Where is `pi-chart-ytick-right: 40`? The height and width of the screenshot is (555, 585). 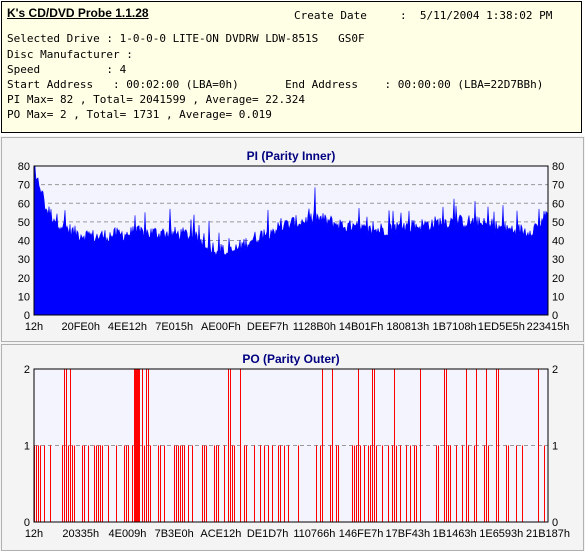 pi-chart-ytick-right: 40 is located at coordinates (558, 242).